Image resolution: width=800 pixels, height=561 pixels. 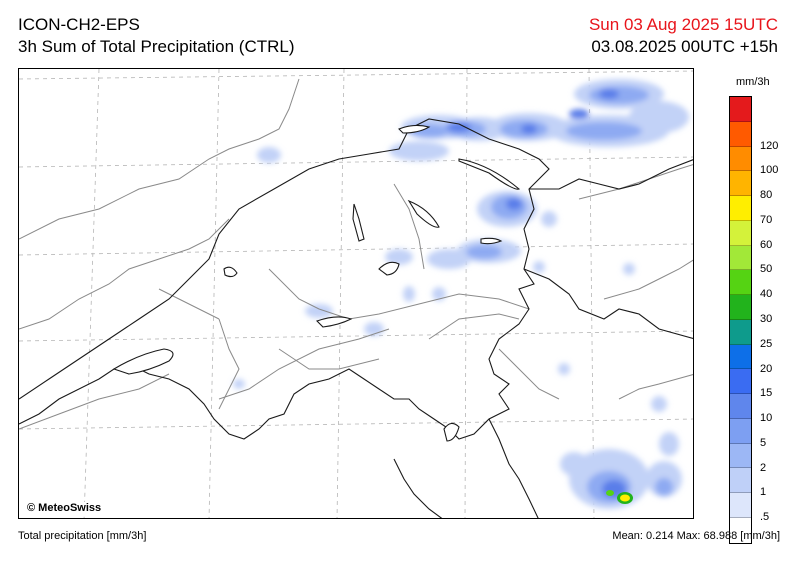 I want to click on max-unit: [mm/3h], so click(x=760, y=536).